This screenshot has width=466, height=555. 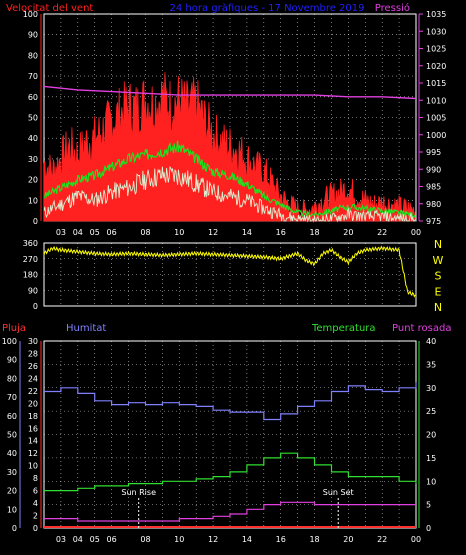 I want to click on wind-tick-label: 70, so click(x=33, y=76).